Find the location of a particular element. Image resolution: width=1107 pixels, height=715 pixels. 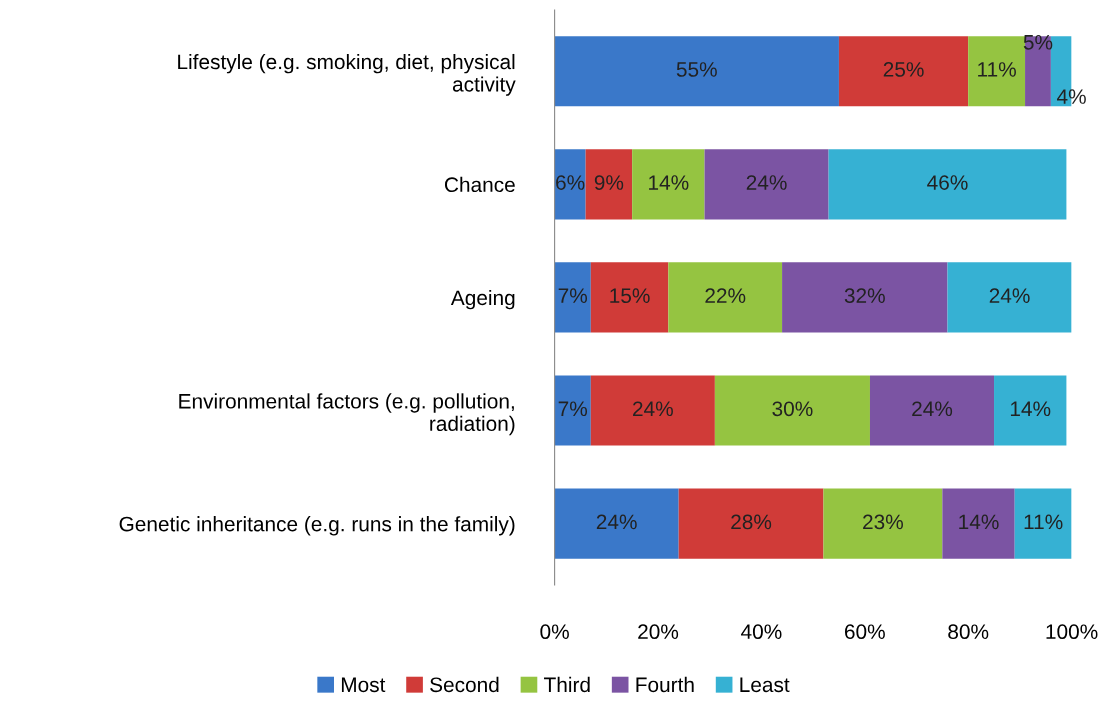

legend-label: Third is located at coordinates (567, 684).